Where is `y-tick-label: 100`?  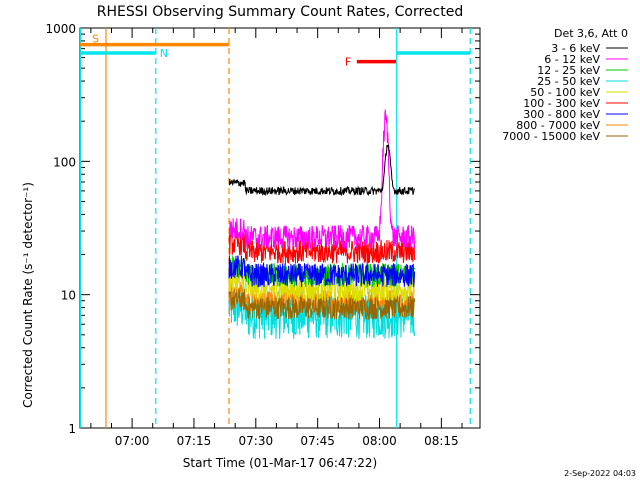 y-tick-label: 100 is located at coordinates (64, 162).